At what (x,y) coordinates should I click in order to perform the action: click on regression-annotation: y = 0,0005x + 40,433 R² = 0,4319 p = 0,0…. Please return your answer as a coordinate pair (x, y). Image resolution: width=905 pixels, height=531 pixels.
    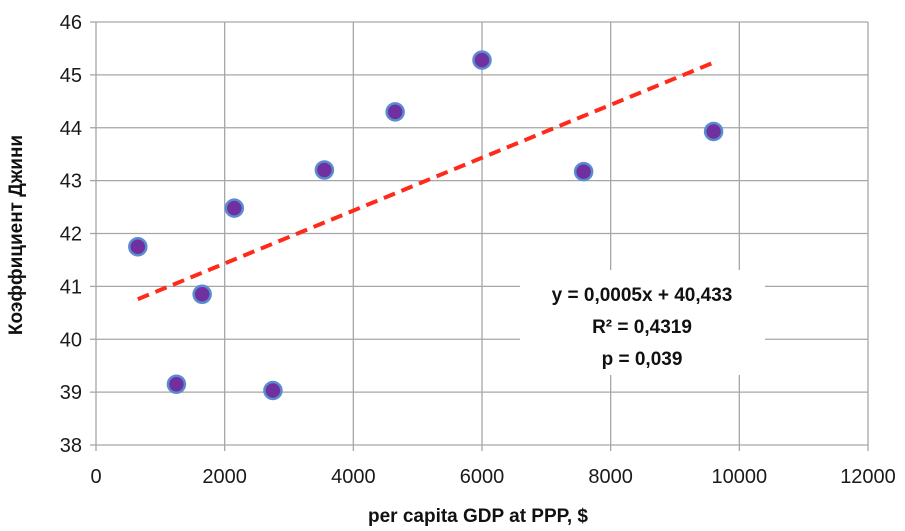
    Looking at the image, I should click on (642, 322).